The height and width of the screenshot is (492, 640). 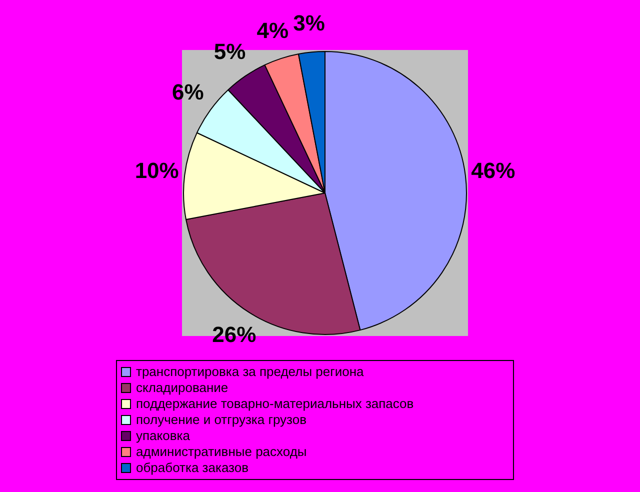 What do you see at coordinates (493, 170) in the screenshot?
I see `data-label: 46%` at bounding box center [493, 170].